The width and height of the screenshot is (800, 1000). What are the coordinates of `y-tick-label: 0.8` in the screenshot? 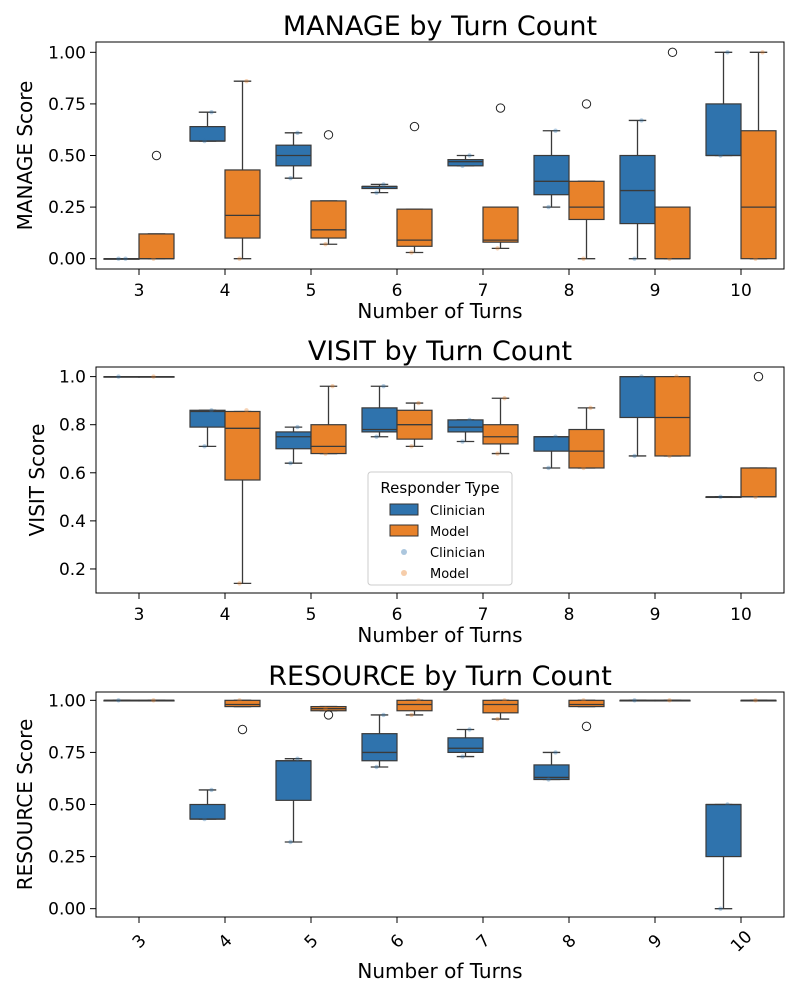 It's located at (72, 426).